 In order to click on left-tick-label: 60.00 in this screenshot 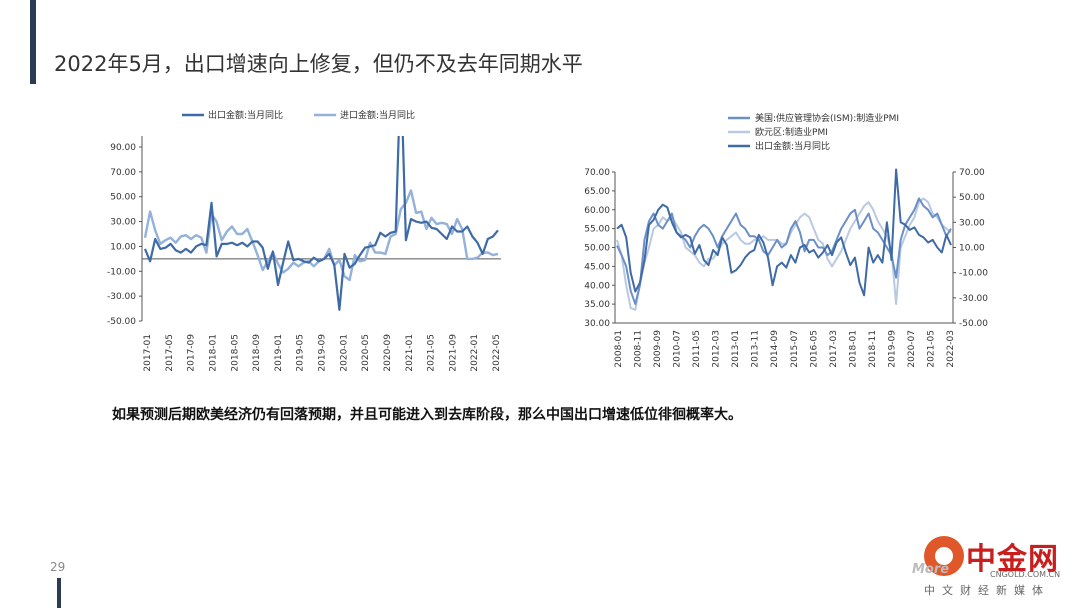, I will do `click(597, 211)`.